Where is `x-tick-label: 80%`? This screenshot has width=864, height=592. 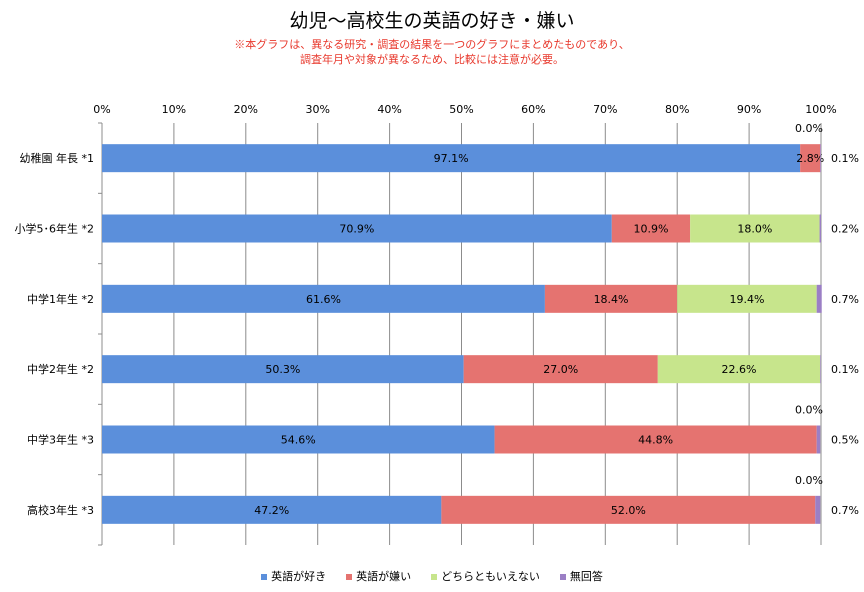 x-tick-label: 80% is located at coordinates (677, 109).